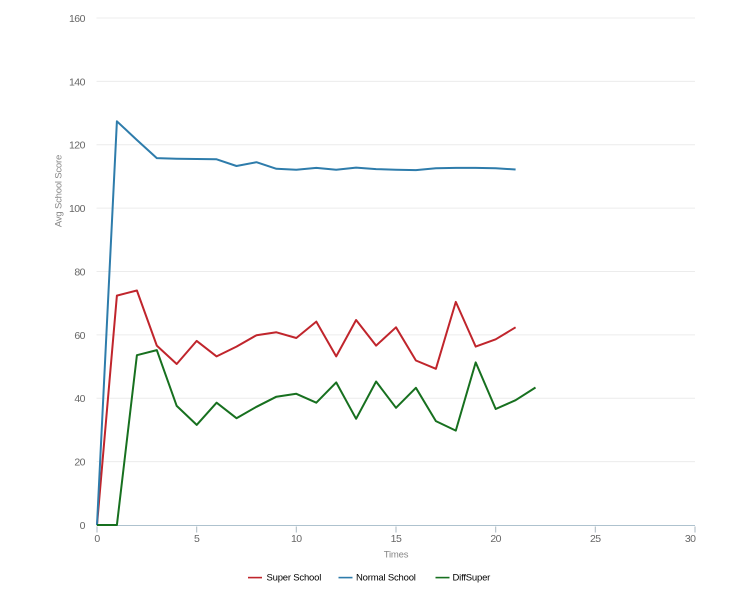 This screenshot has height=600, width=741. What do you see at coordinates (77, 19) in the screenshot?
I see `svg-text: 160` at bounding box center [77, 19].